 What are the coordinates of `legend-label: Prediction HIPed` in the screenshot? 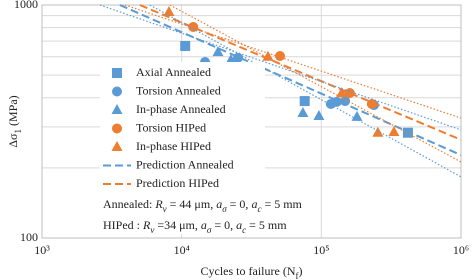 It's located at (177, 183).